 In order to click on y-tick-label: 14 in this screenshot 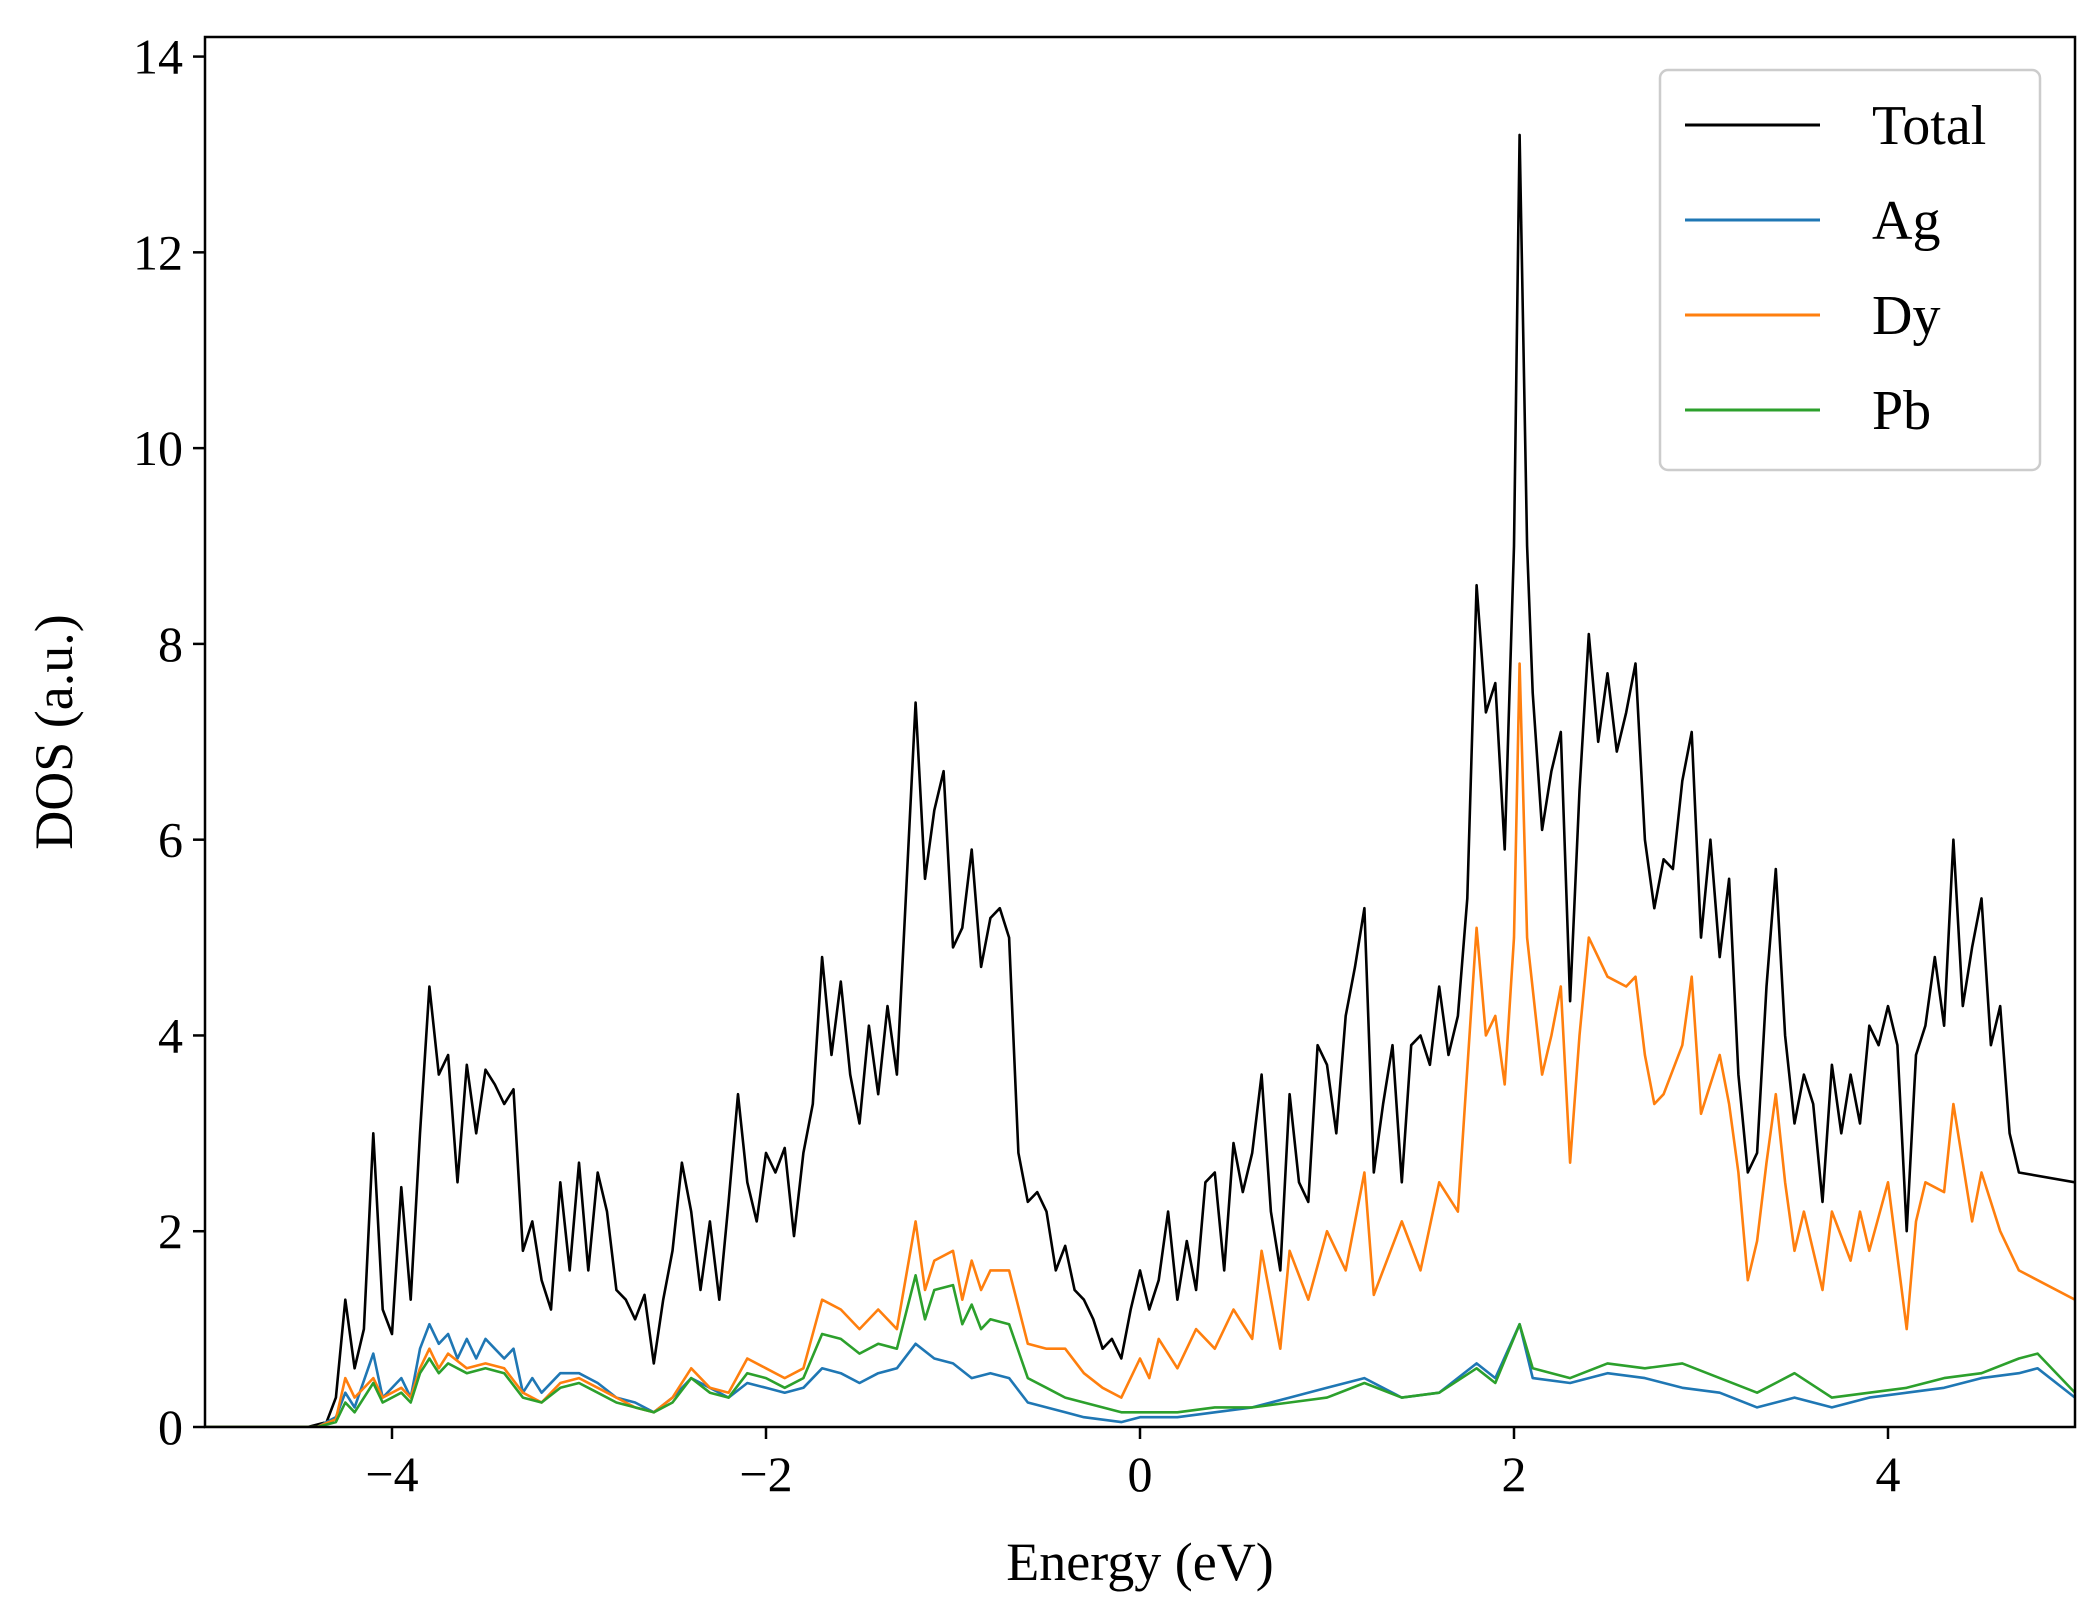, I will do `click(158, 57)`.